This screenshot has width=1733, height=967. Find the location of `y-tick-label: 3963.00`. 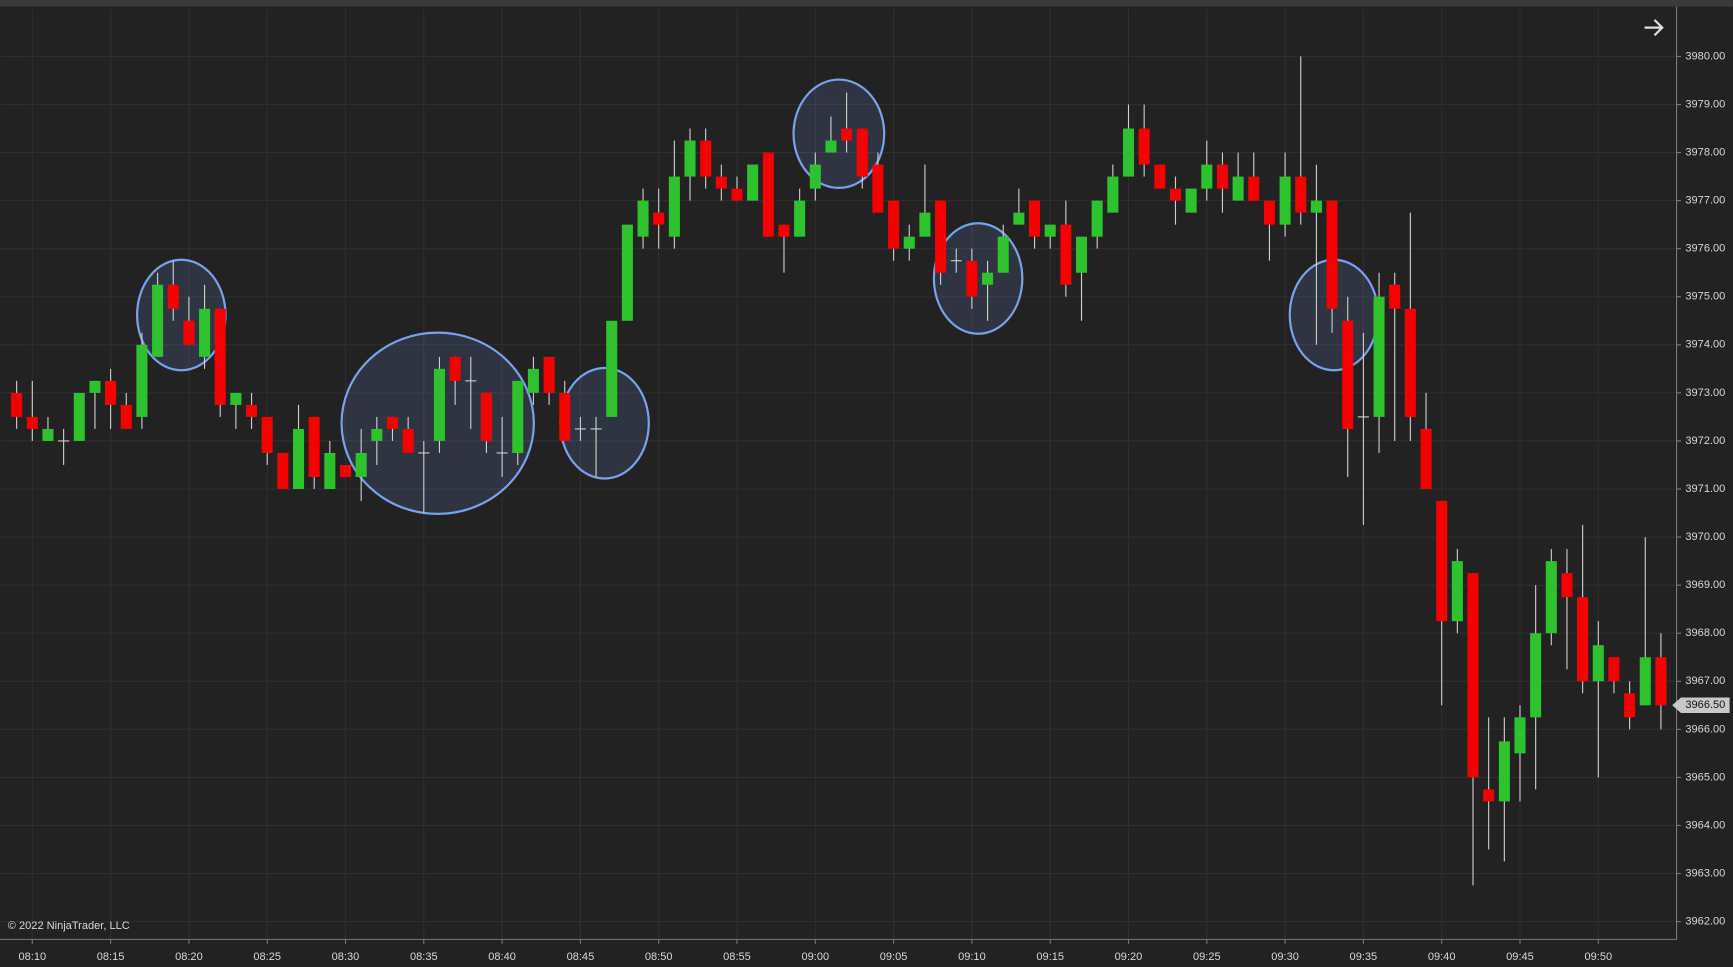

y-tick-label: 3963.00 is located at coordinates (1705, 873).